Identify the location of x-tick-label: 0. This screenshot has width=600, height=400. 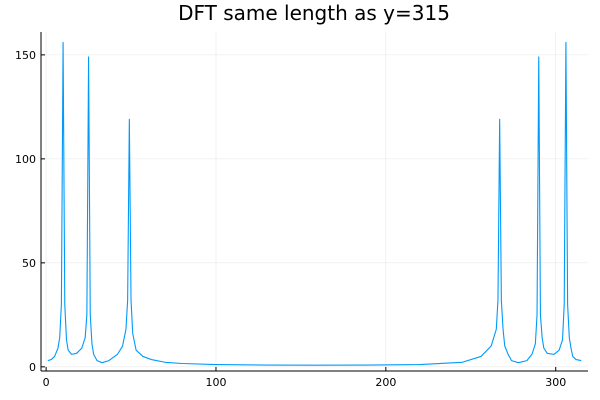
(46, 382).